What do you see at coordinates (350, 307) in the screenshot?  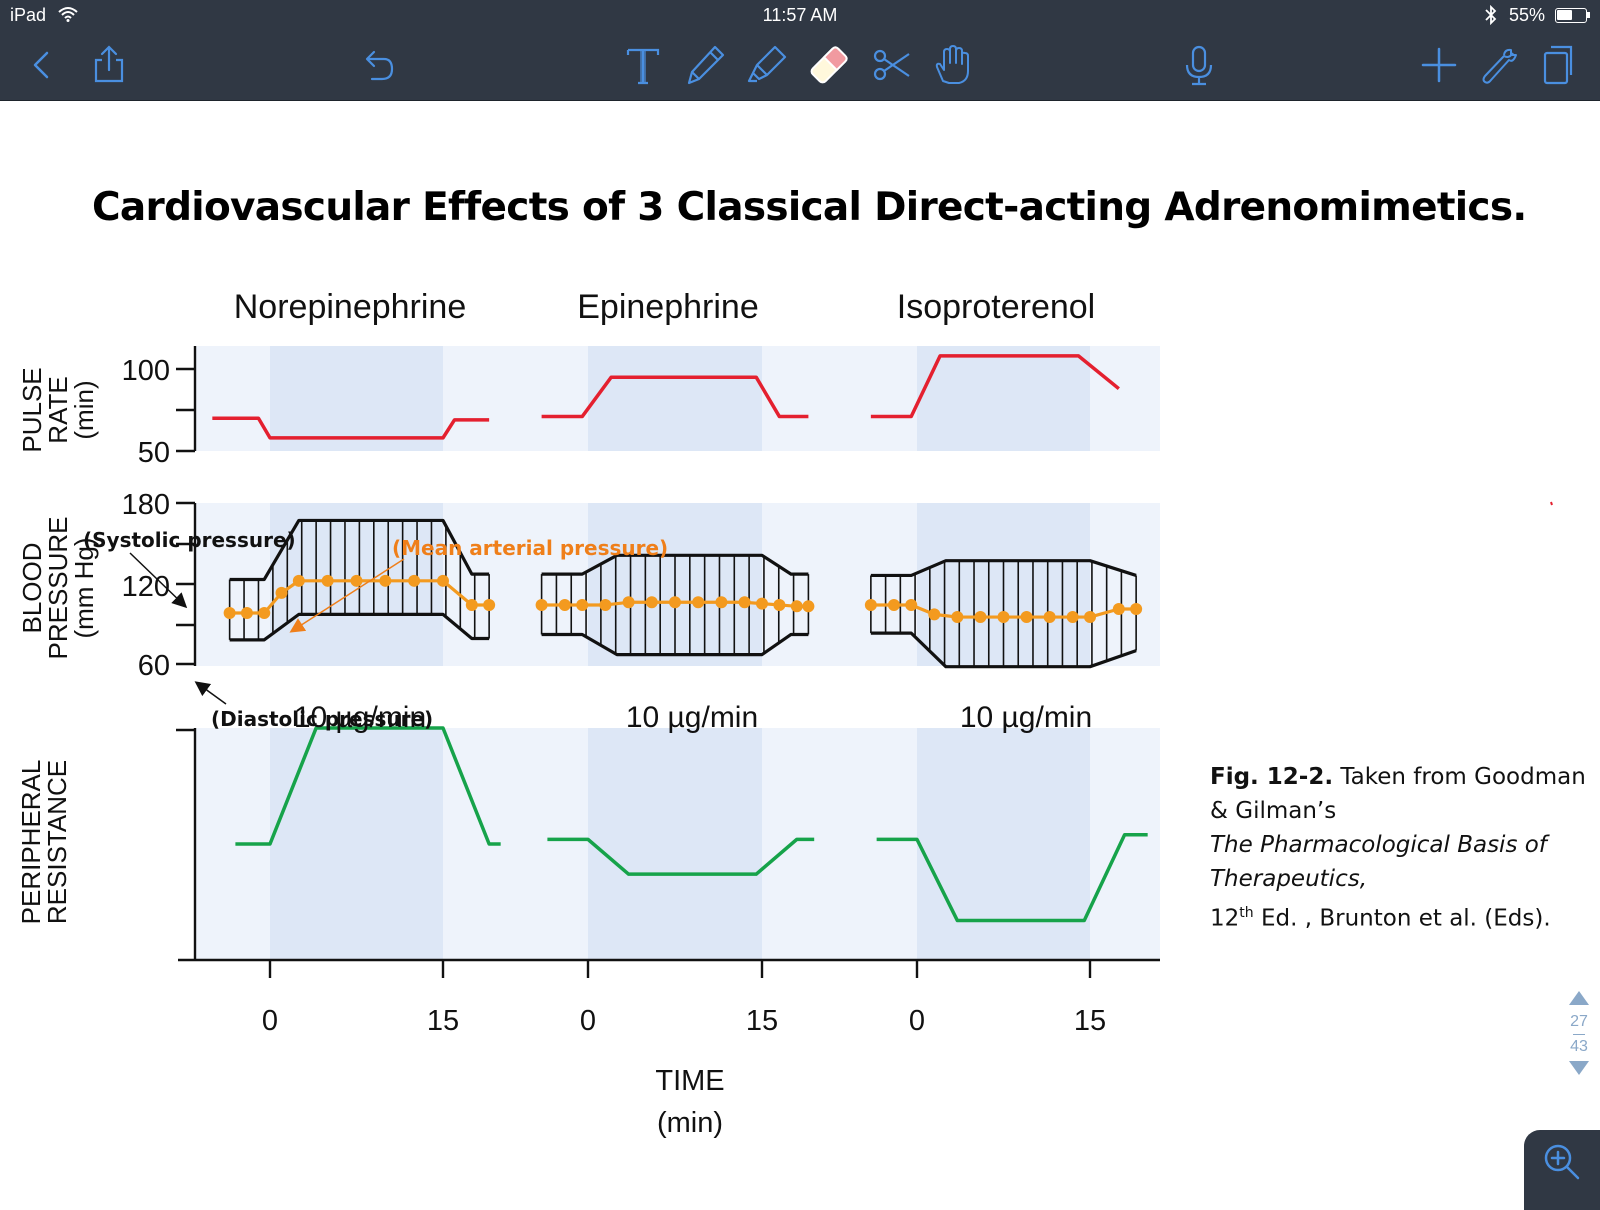 I see `panel-title-0: Norepinephrine` at bounding box center [350, 307].